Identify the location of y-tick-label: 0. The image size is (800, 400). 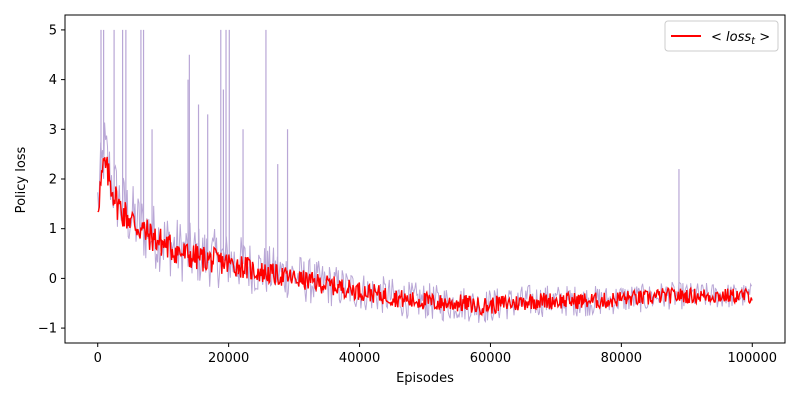
(53, 279).